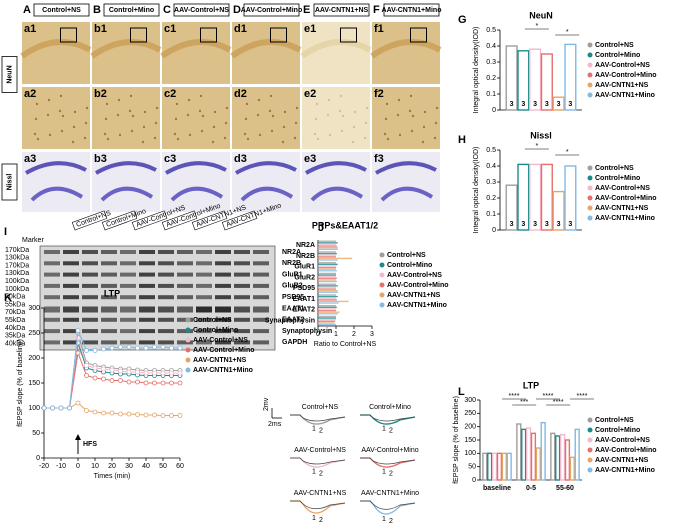 Image resolution: width=673 pixels, height=529 pixels. Describe the element at coordinates (524, 402) in the screenshot. I see `sig-label: ***` at that location.